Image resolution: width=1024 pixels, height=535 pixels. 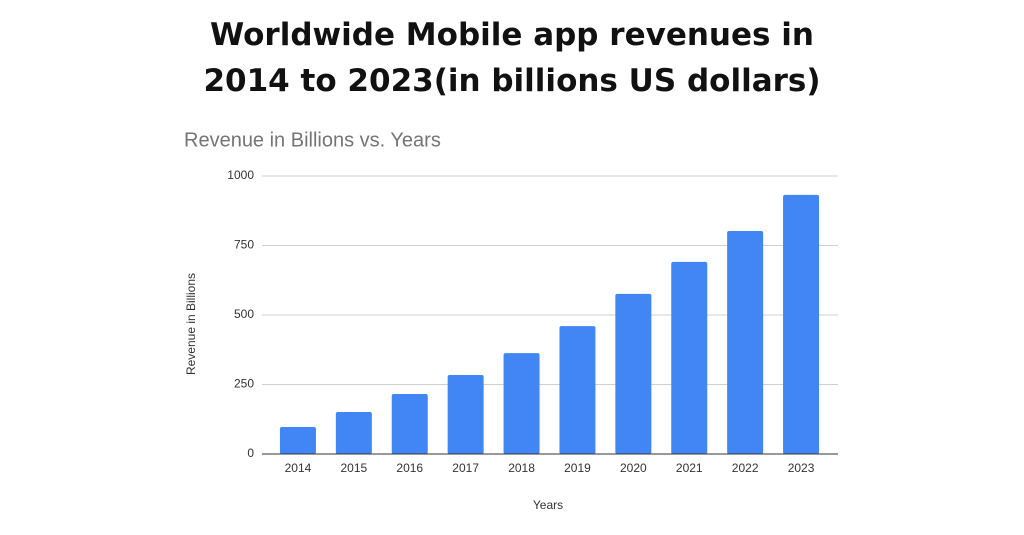 I want to click on x-tick-label: 2017, so click(x=465, y=468).